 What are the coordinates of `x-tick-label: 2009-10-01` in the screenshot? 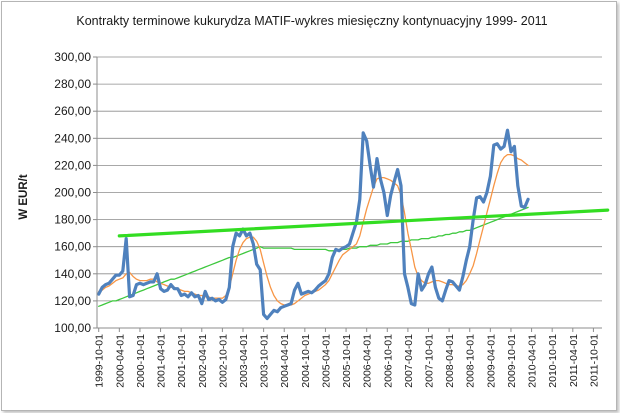 It's located at (512, 361).